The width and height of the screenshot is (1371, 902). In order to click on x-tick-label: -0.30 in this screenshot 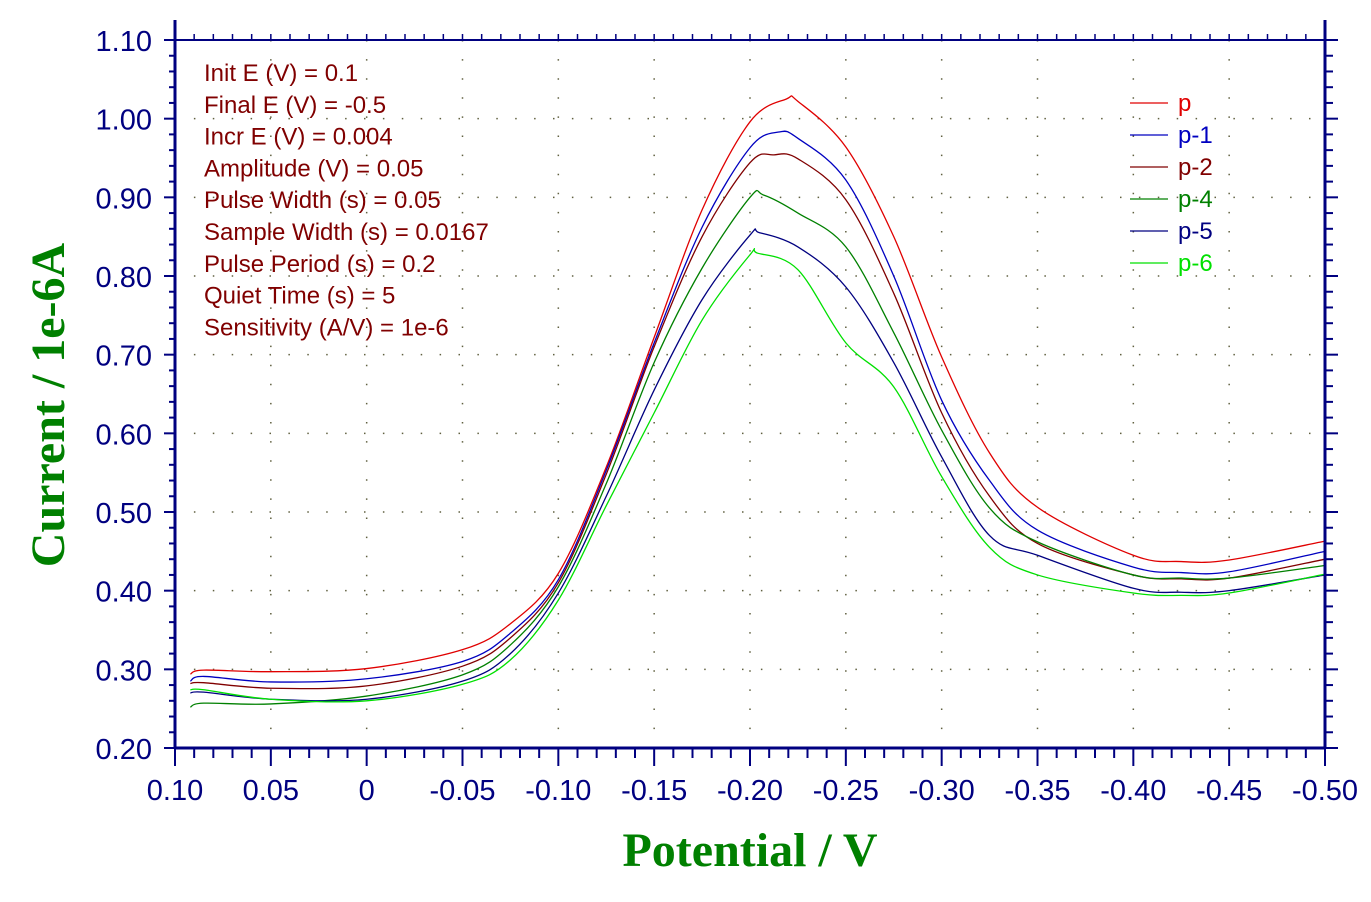, I will do `click(942, 791)`.